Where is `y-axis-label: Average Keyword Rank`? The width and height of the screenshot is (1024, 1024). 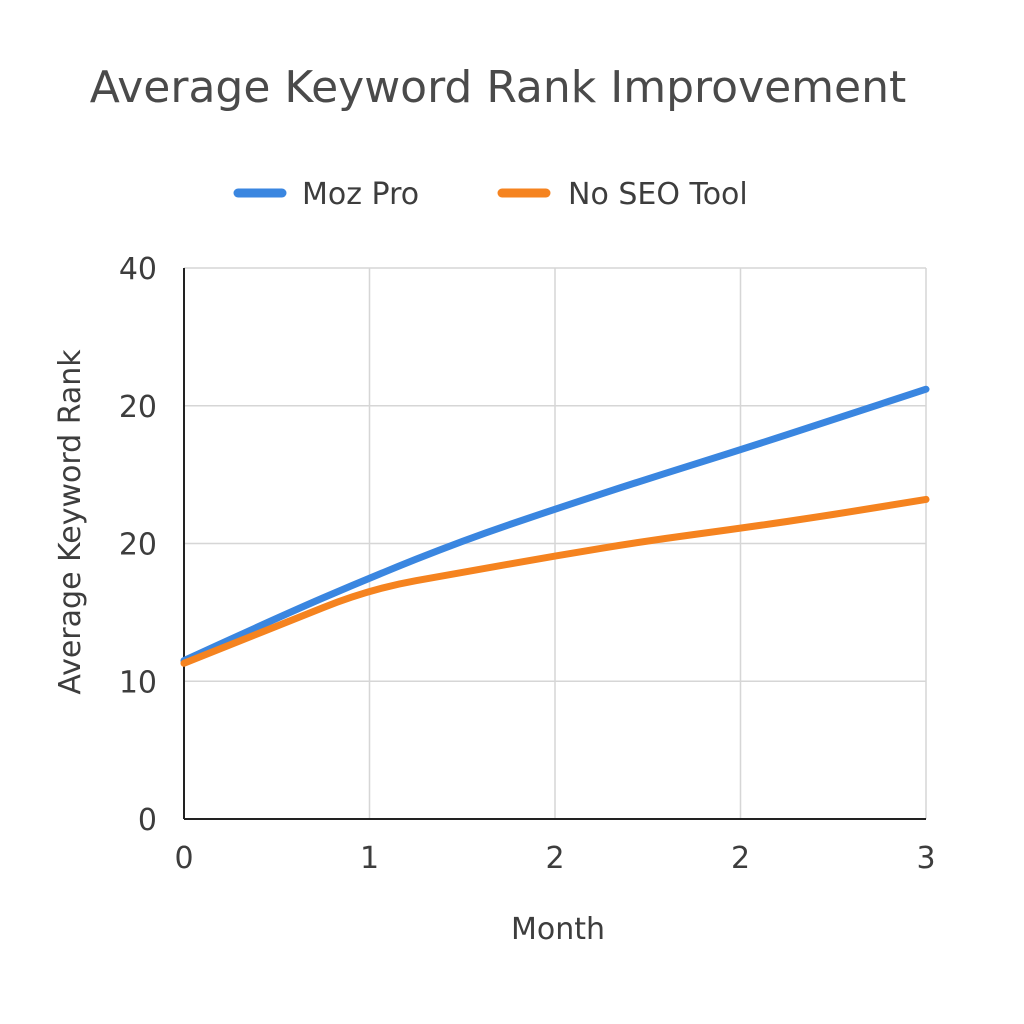 y-axis-label: Average Keyword Rank is located at coordinates (70, 522).